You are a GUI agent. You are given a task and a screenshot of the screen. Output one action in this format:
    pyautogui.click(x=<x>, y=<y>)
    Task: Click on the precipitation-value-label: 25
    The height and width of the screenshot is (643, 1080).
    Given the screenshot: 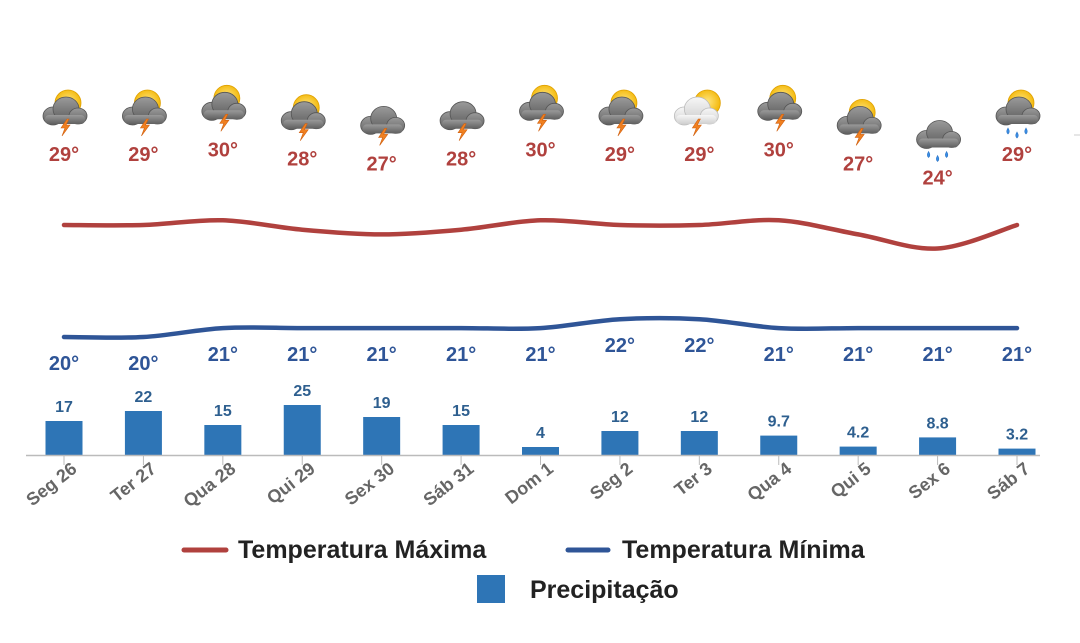 What is the action you would take?
    pyautogui.click(x=302, y=391)
    